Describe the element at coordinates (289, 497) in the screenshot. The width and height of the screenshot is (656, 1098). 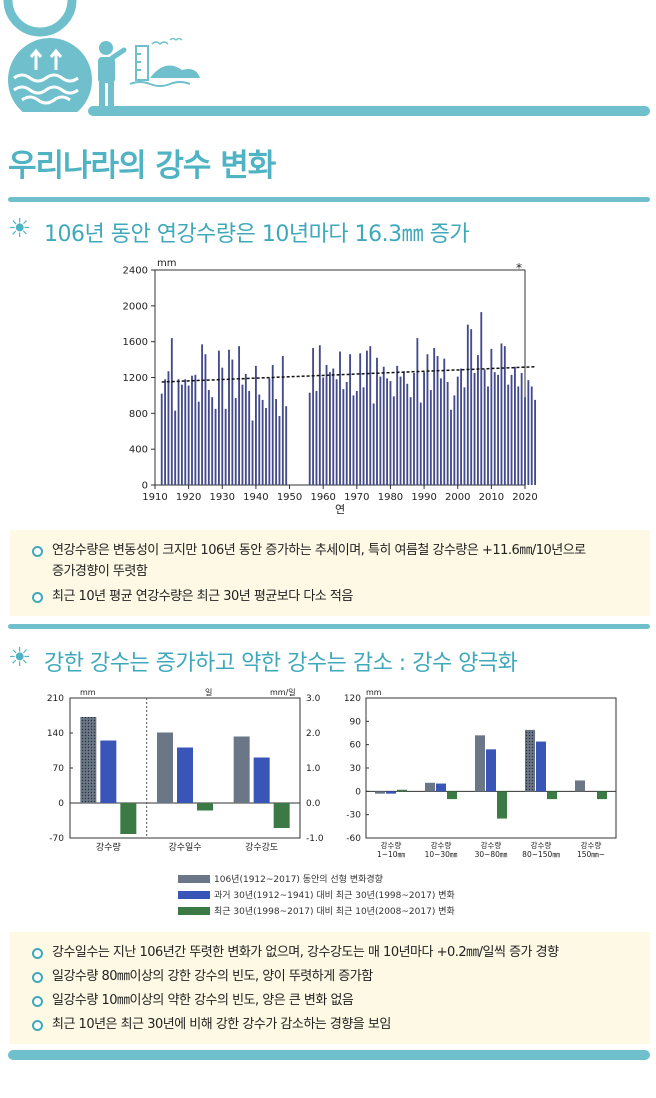
I see `x-tick-label: 1950` at that location.